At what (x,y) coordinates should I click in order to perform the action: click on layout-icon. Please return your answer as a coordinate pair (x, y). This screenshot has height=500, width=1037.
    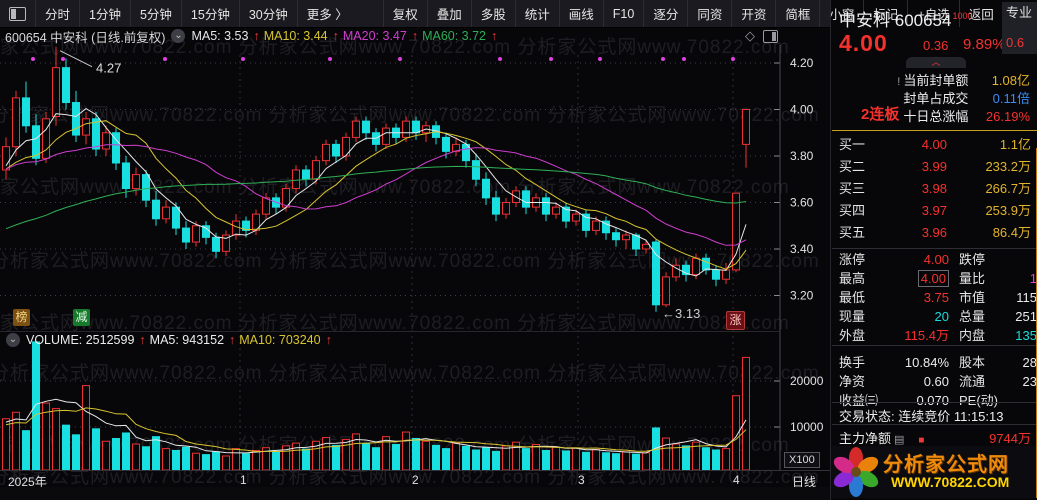
    Looking at the image, I should click on (17, 13).